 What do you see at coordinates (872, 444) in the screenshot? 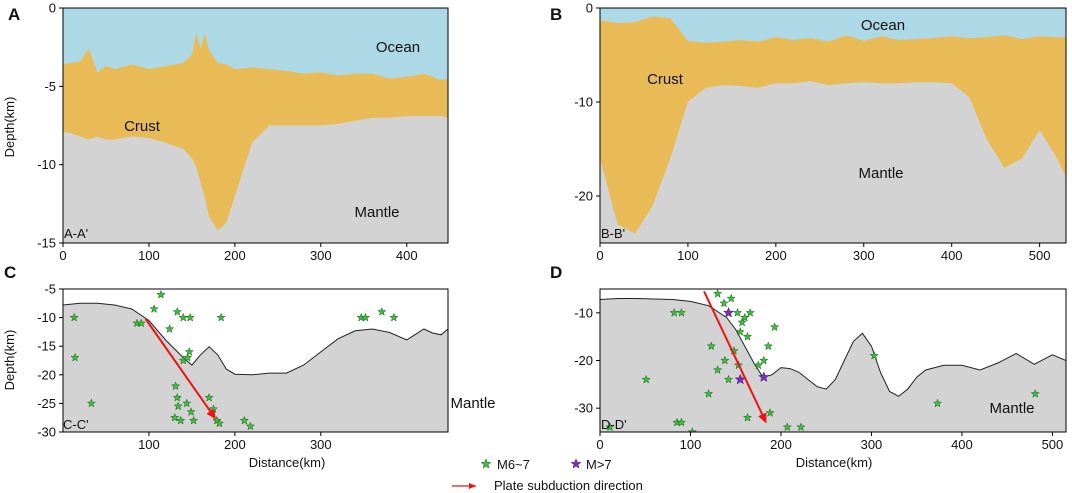
I see `x-tick-label-d-3: 300` at bounding box center [872, 444].